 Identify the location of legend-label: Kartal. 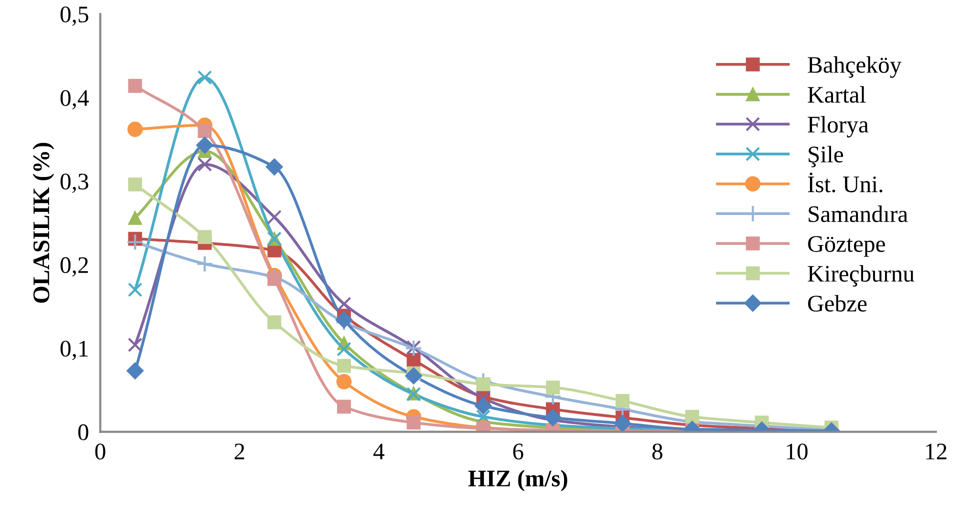
(837, 94).